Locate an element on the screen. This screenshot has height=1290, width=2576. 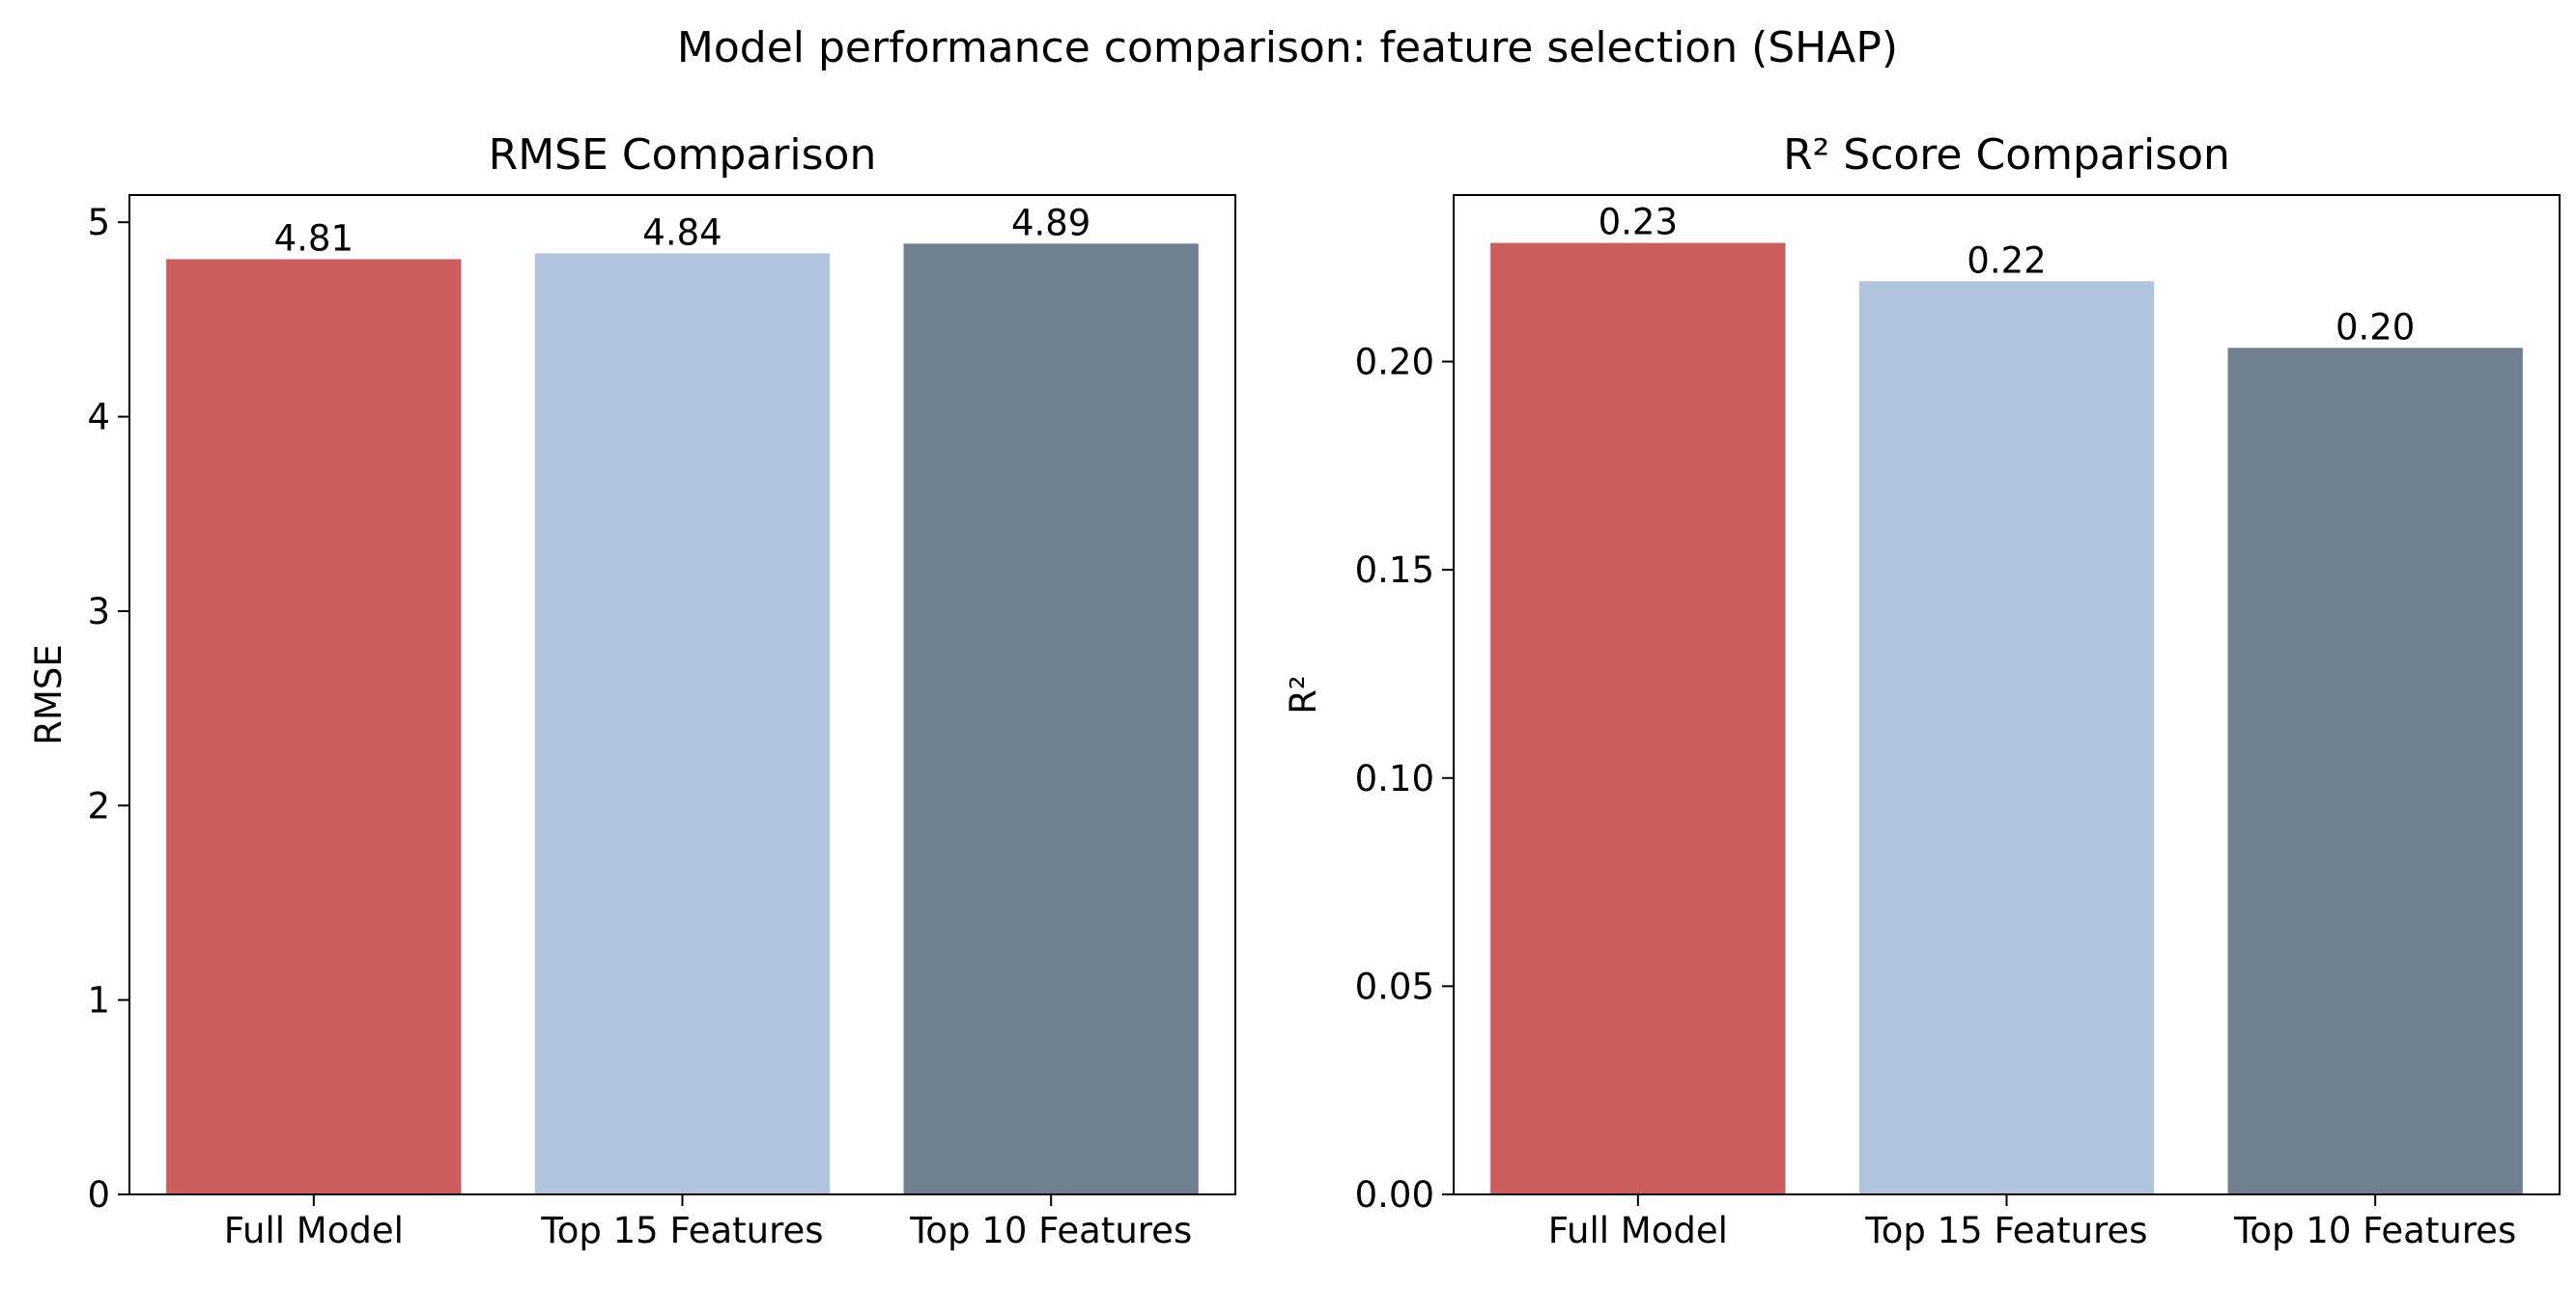
chart-1-xtick-label: Top 10 Features is located at coordinates (1050, 1230).